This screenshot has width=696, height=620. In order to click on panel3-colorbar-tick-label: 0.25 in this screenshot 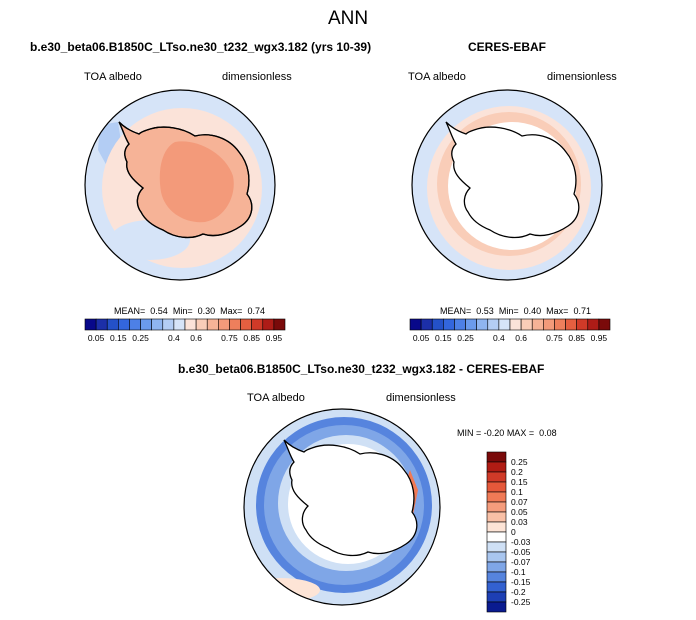, I will do `click(519, 462)`.